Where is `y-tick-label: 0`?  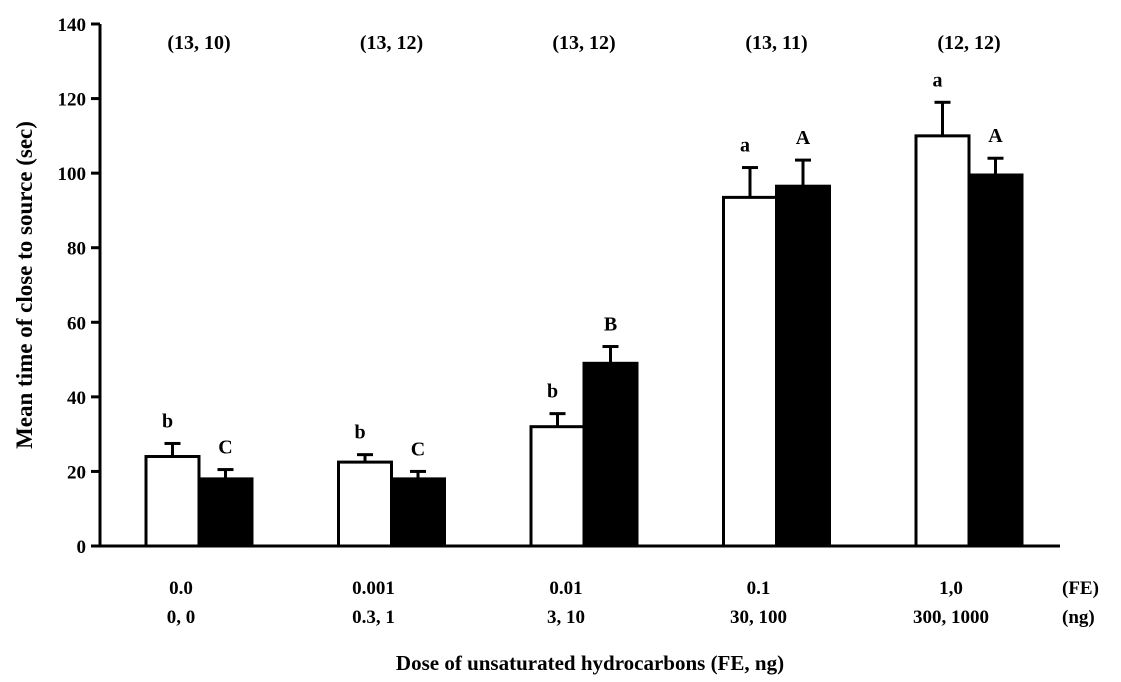 y-tick-label: 0 is located at coordinates (82, 547).